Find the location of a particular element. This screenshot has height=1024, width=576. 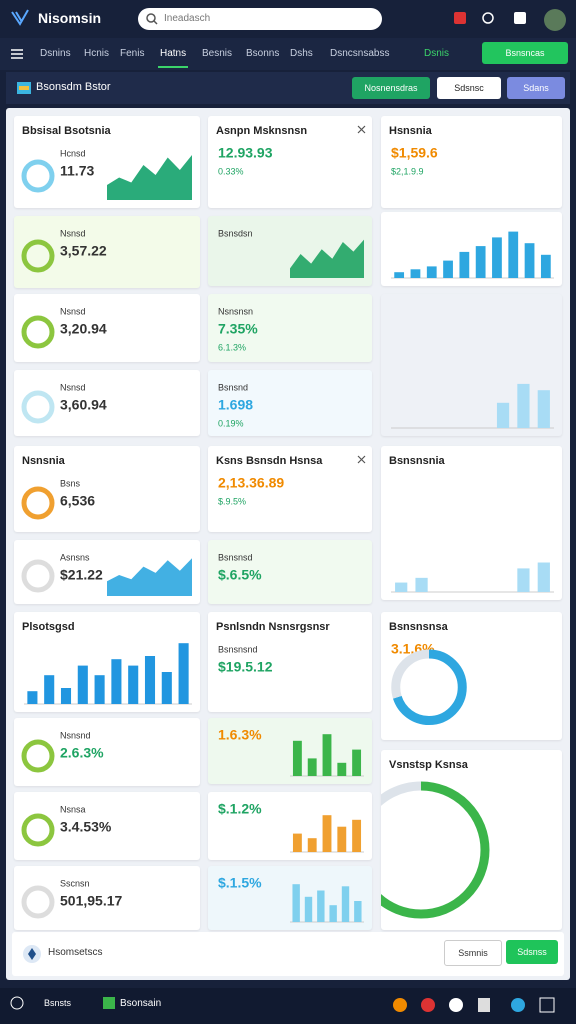

card-canvas: Nsnsd 3,57.22 is located at coordinates (64, 250).